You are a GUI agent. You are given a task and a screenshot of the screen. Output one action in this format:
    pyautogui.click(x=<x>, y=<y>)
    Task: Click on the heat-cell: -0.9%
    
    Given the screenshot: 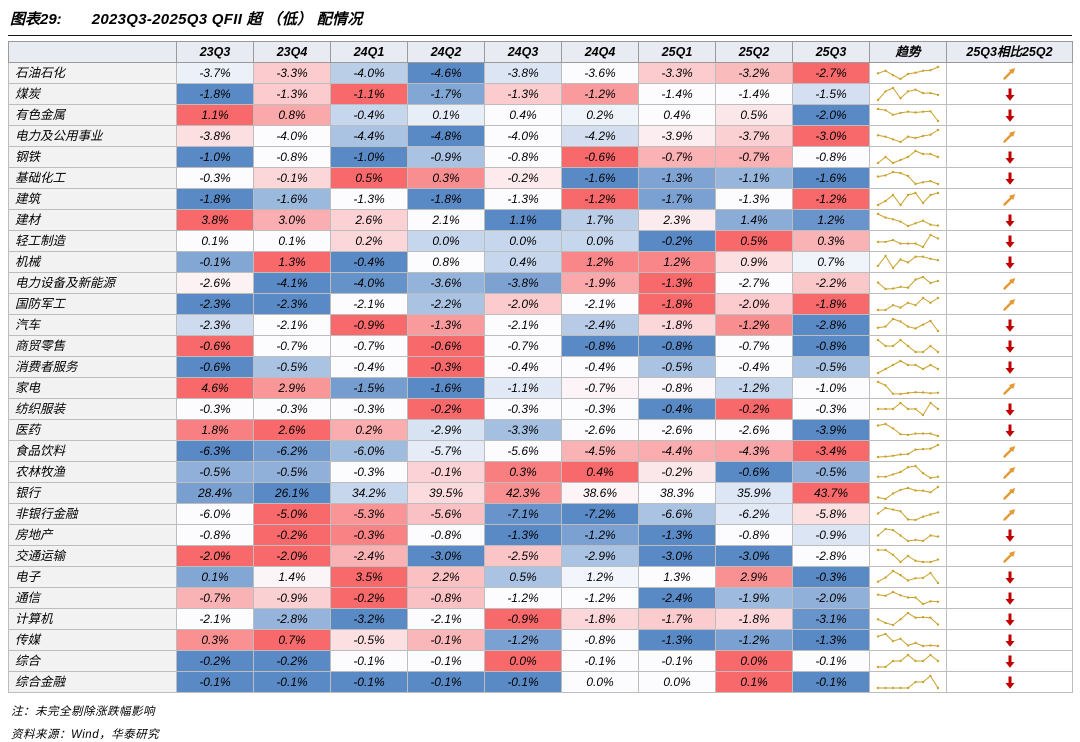 What is the action you would take?
    pyautogui.click(x=446, y=157)
    